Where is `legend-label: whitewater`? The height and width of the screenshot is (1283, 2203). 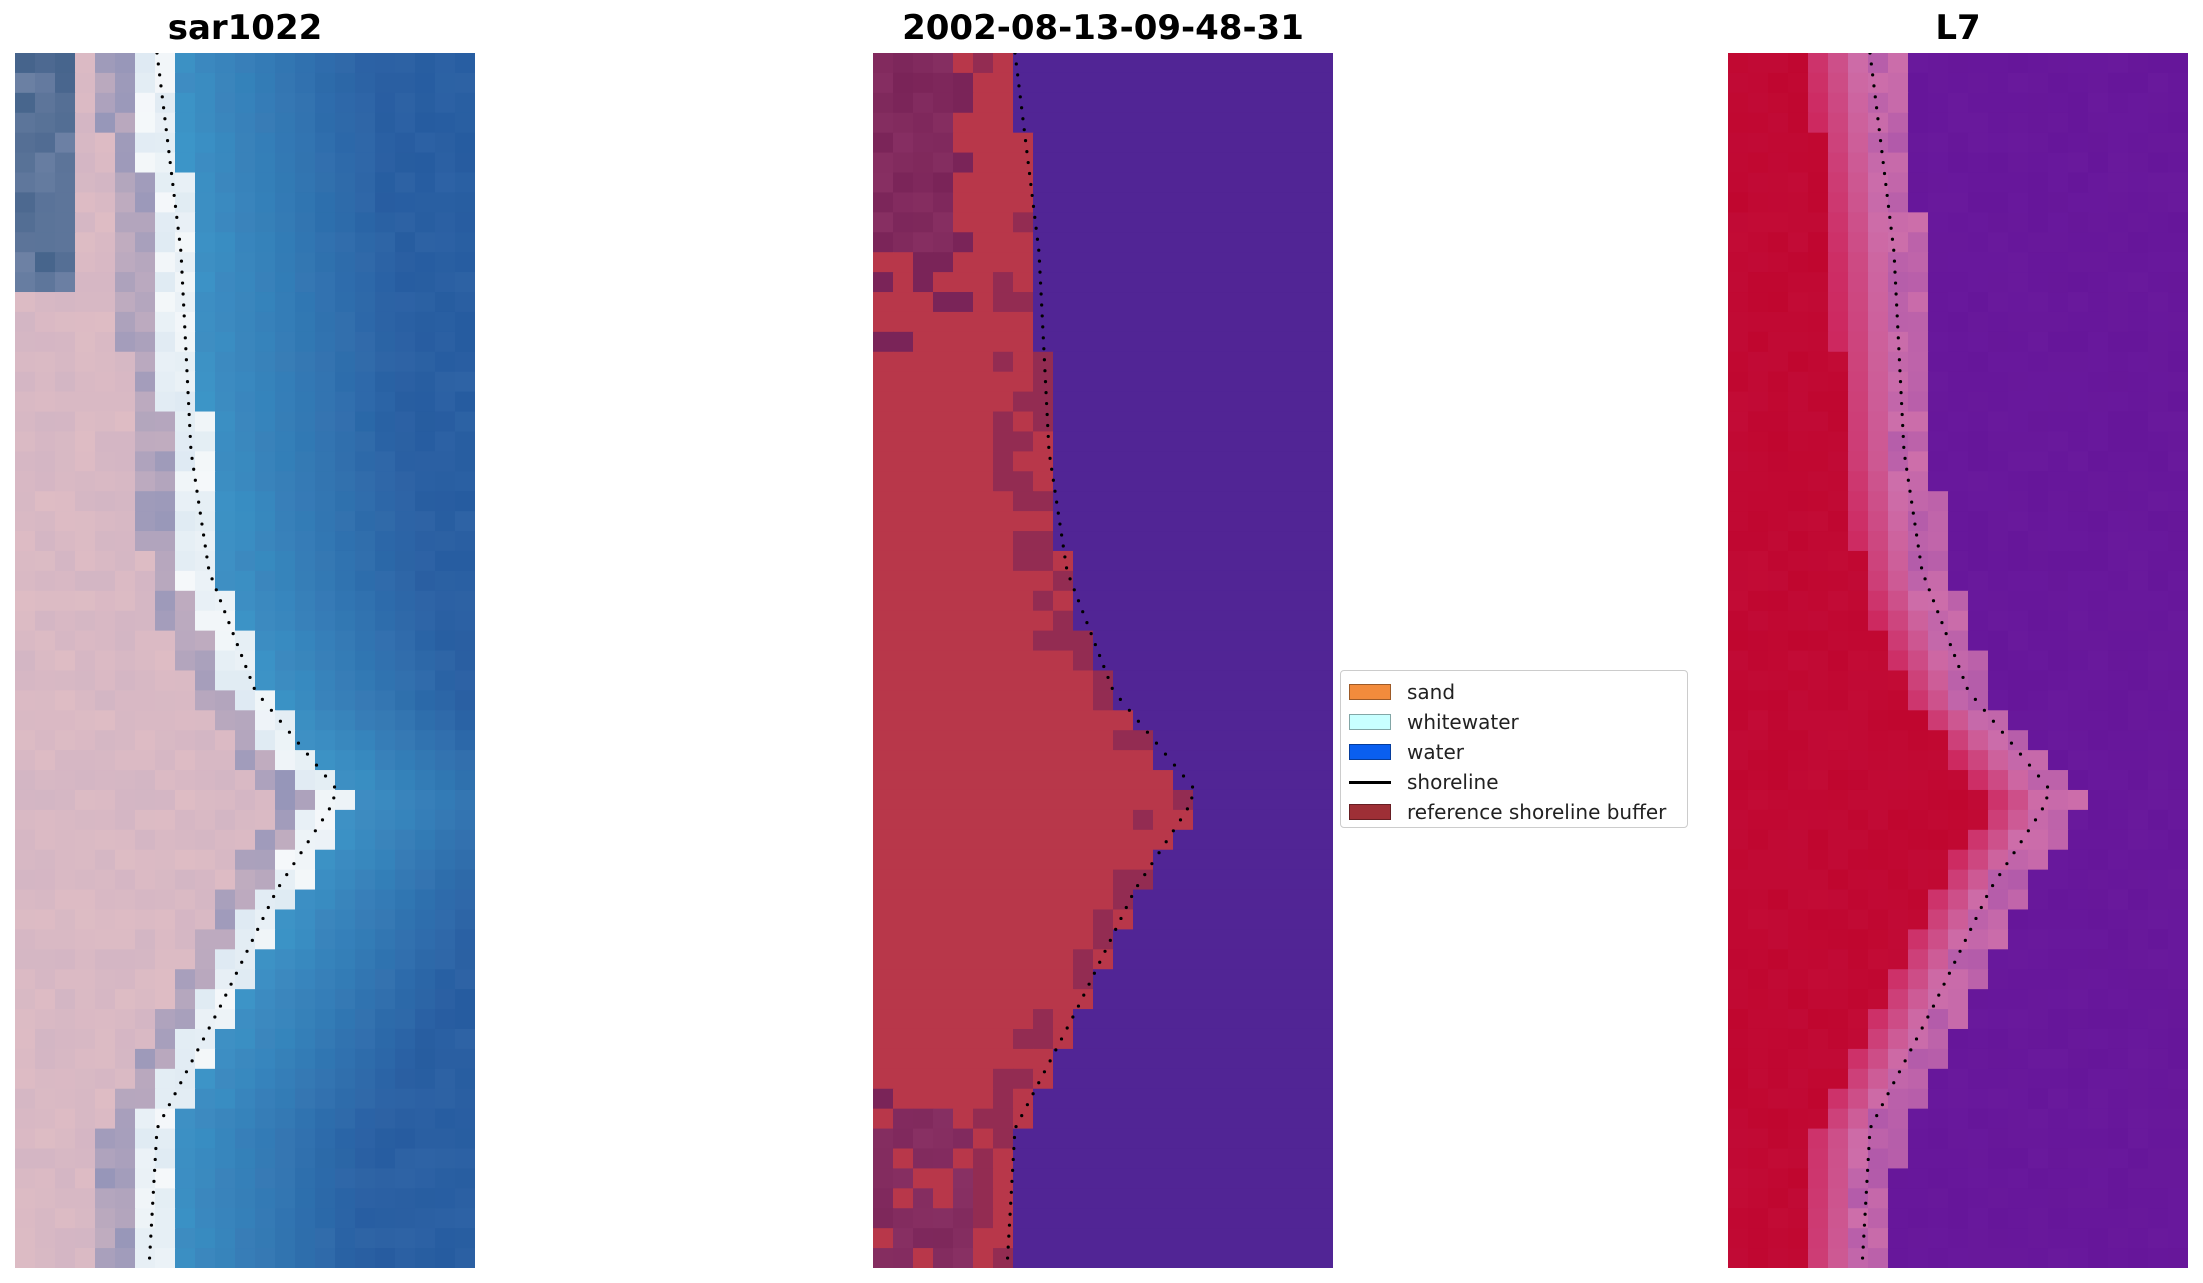 legend-label: whitewater is located at coordinates (1463, 722).